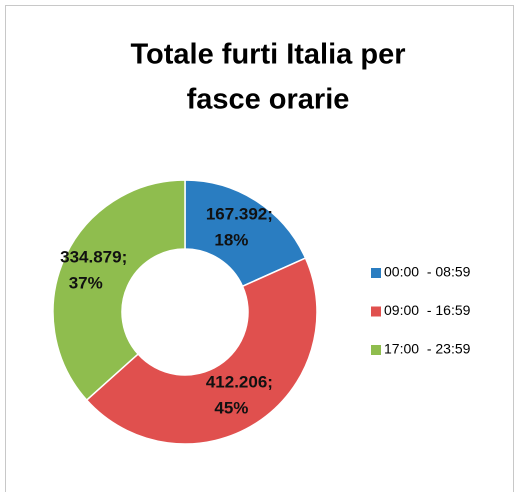  I want to click on legend-label: 09:00 - 16:59, so click(427, 310).